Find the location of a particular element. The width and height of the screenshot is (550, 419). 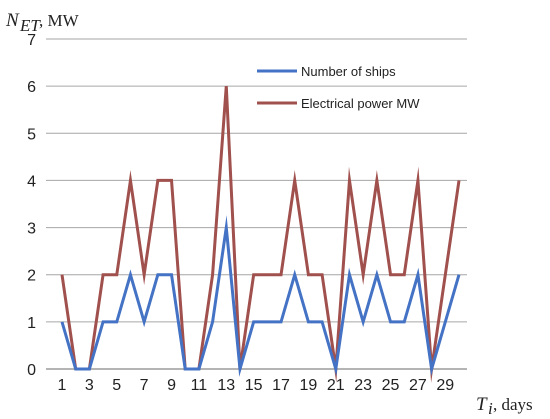

x-tick-label-19: 19 is located at coordinates (309, 385).